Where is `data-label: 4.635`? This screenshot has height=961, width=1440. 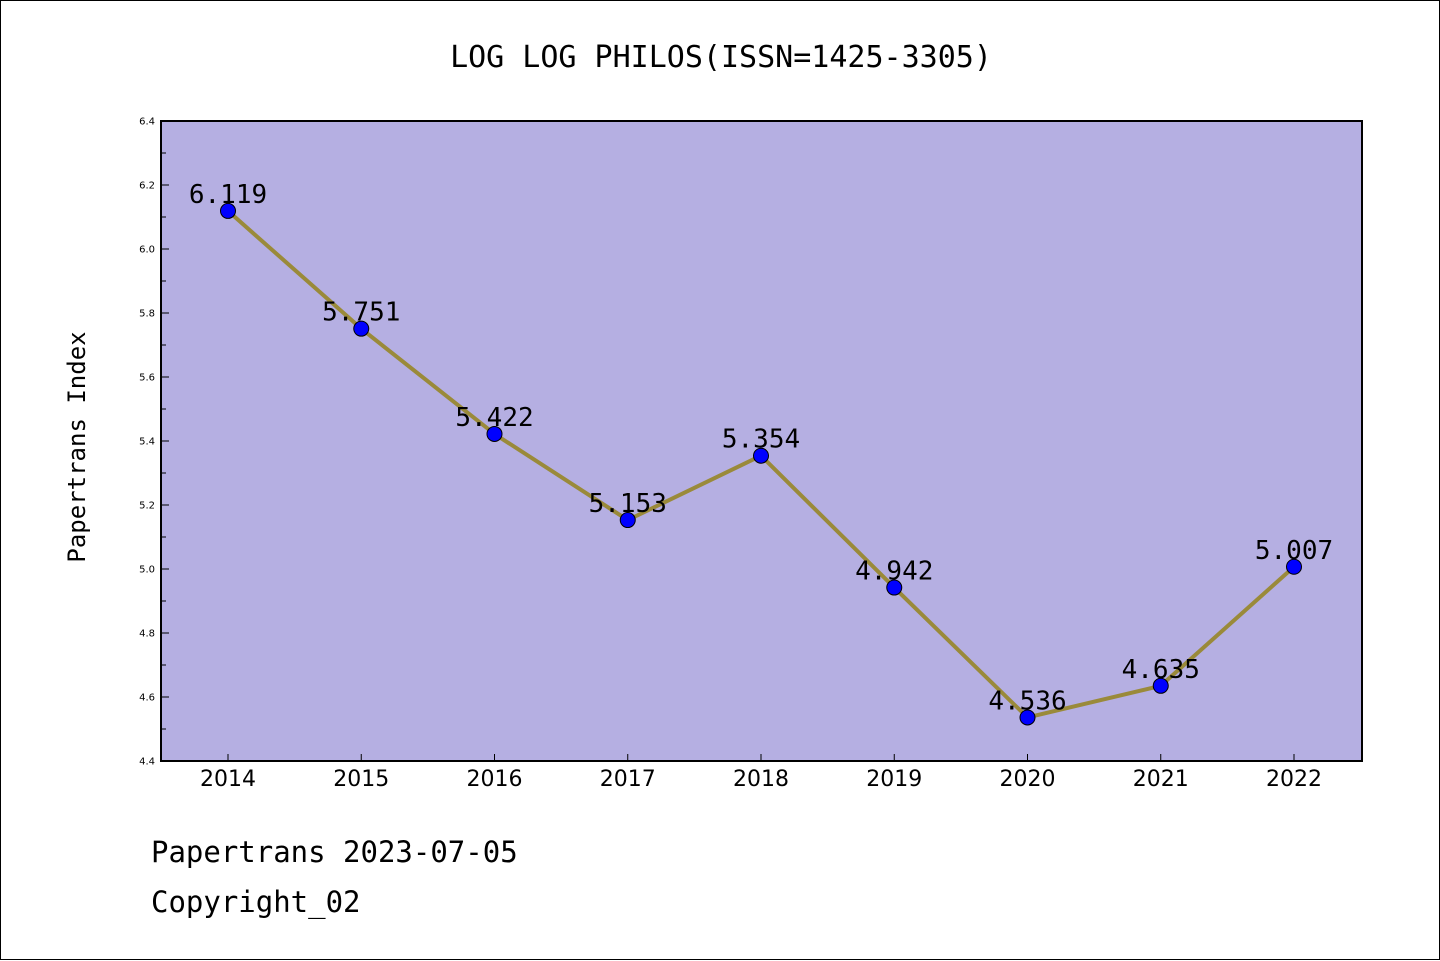 data-label: 4.635 is located at coordinates (1161, 670).